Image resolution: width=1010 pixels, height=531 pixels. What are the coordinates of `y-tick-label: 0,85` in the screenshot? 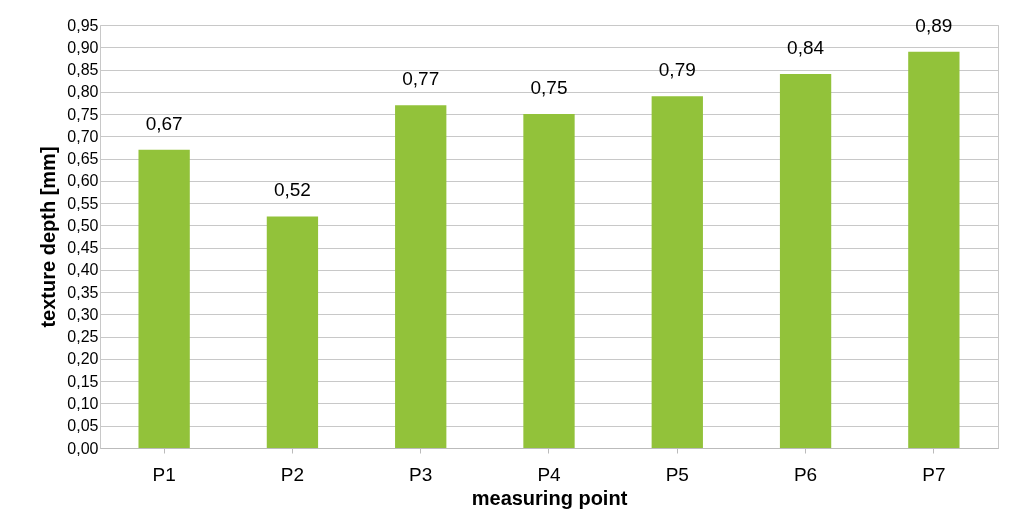 It's located at (83, 70).